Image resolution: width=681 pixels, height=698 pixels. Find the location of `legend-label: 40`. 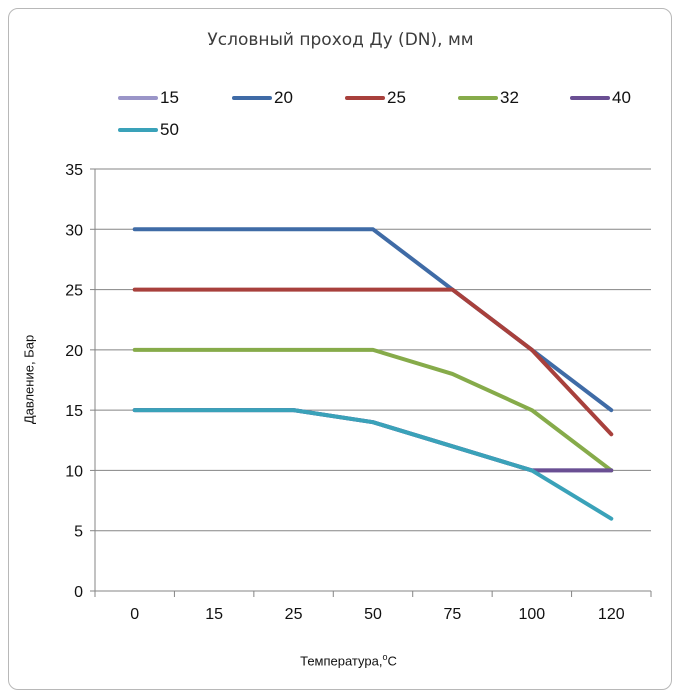

legend-label: 40 is located at coordinates (621, 97).